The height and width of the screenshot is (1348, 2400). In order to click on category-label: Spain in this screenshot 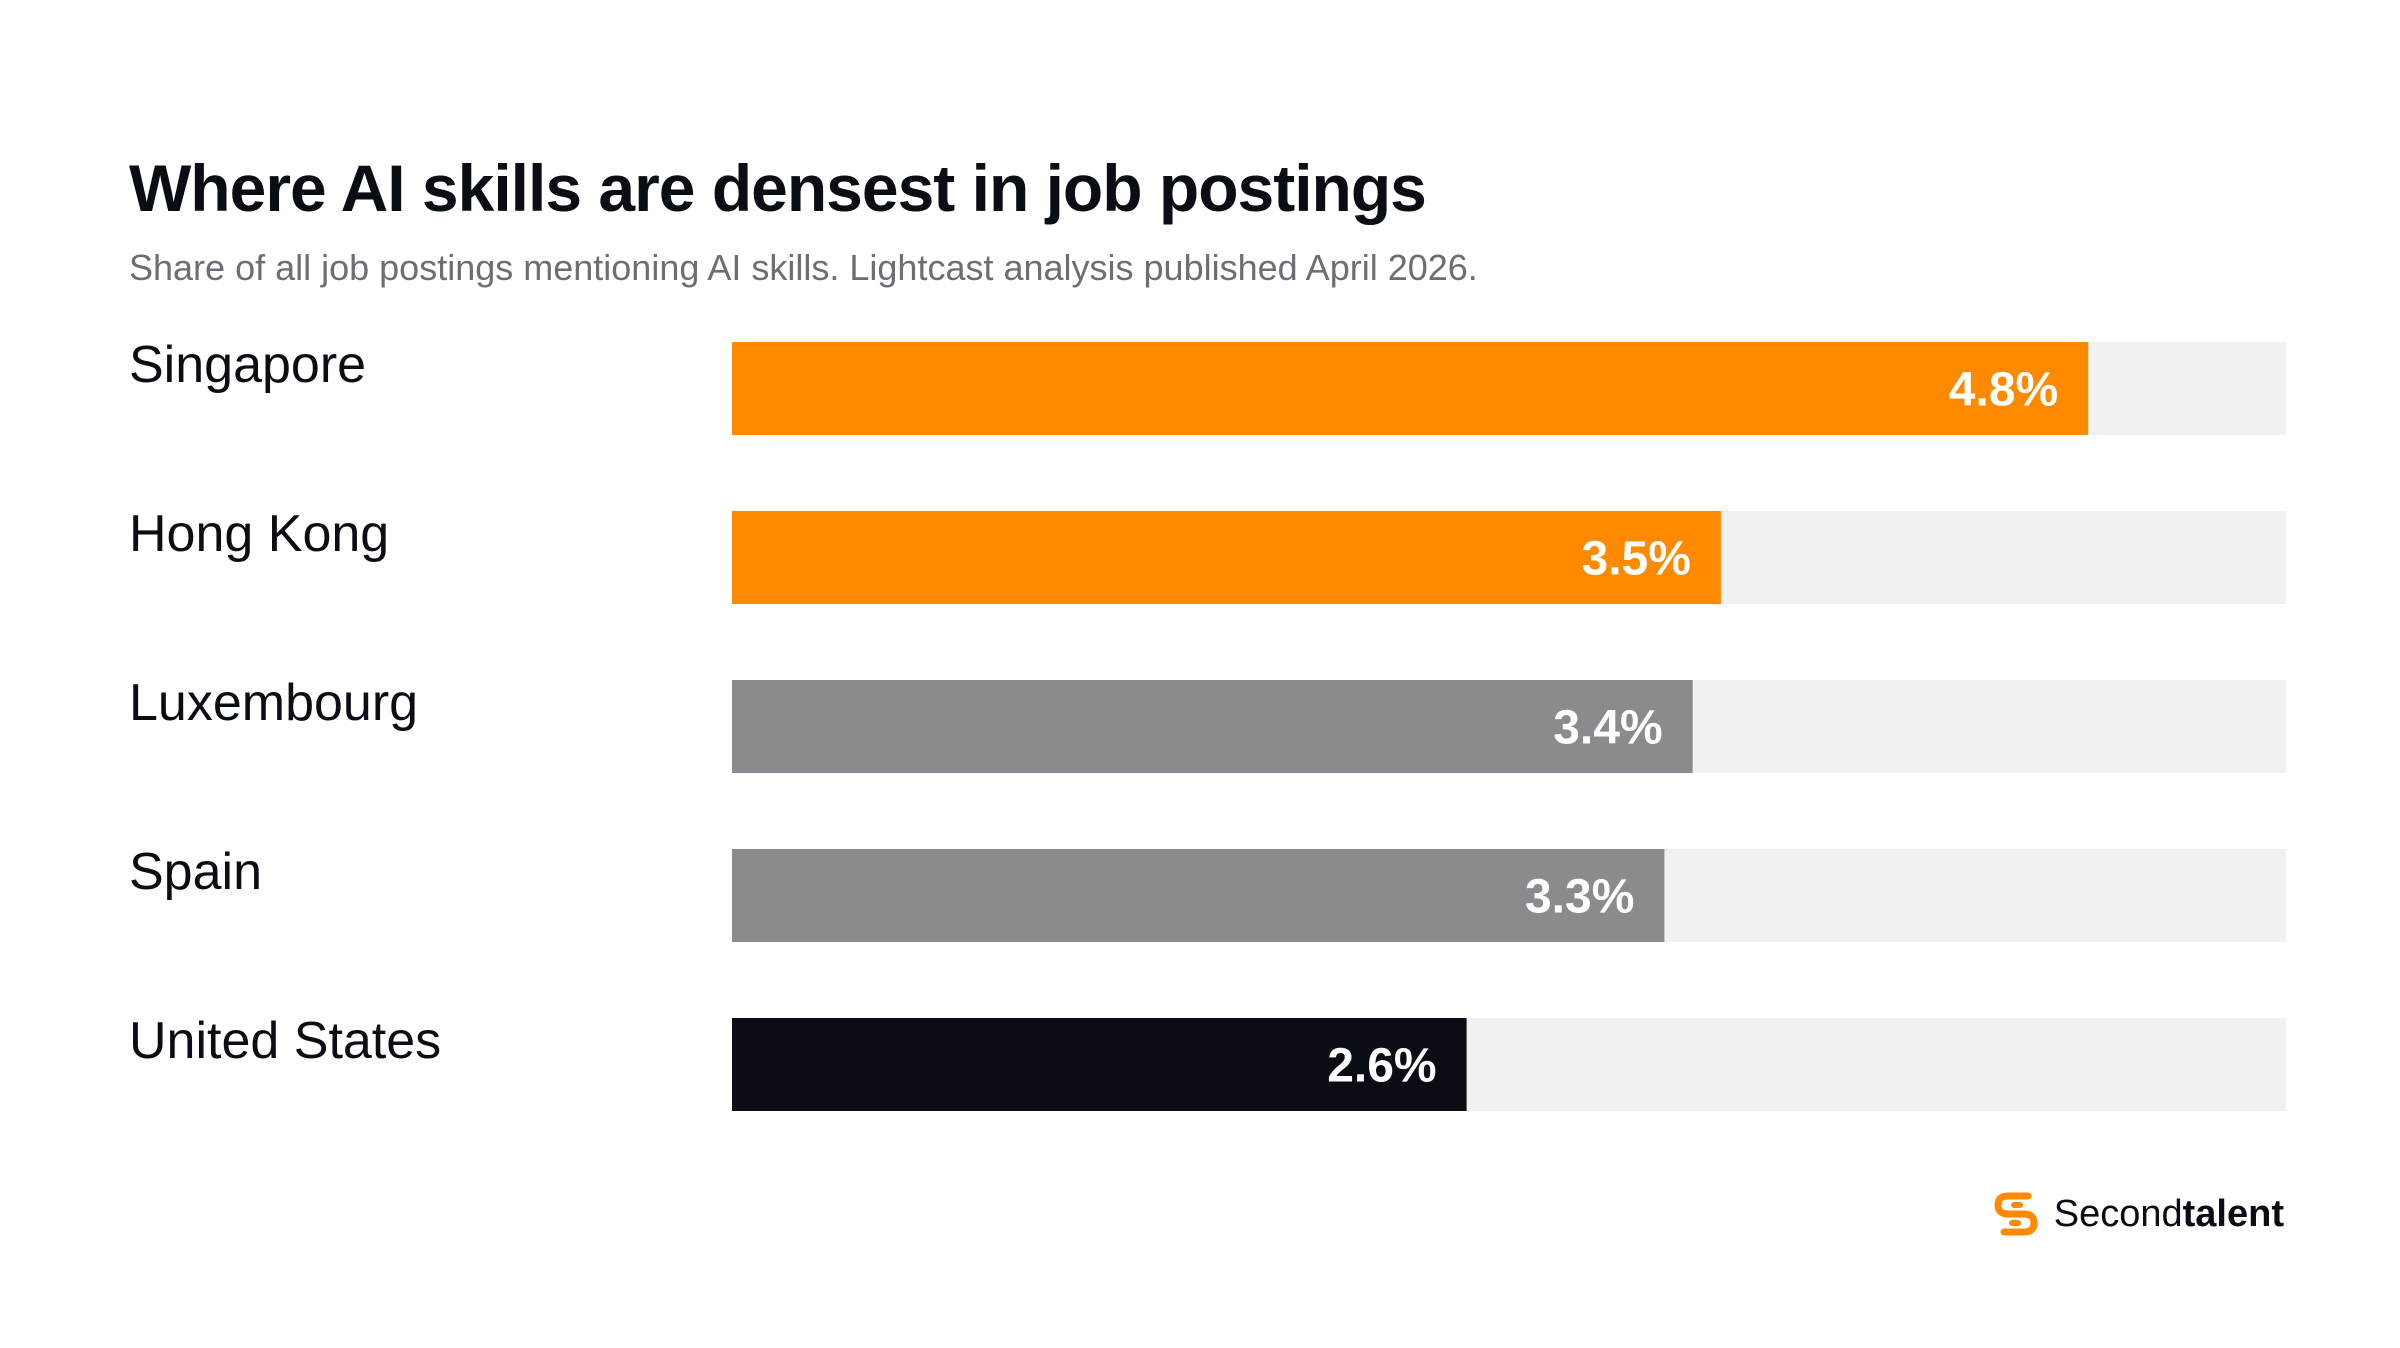, I will do `click(195, 872)`.